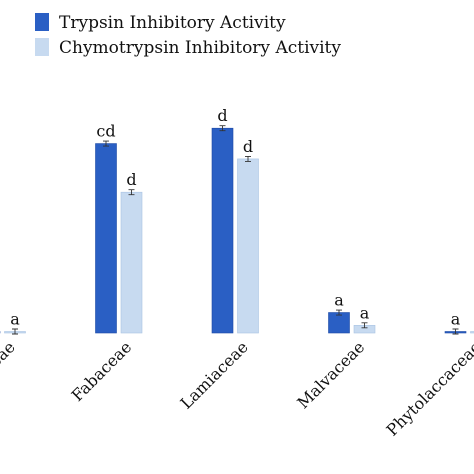 The height and width of the screenshot is (474, 474). I want to click on legend-label-0: Trypsin Inhibitory Activity, so click(172, 23).